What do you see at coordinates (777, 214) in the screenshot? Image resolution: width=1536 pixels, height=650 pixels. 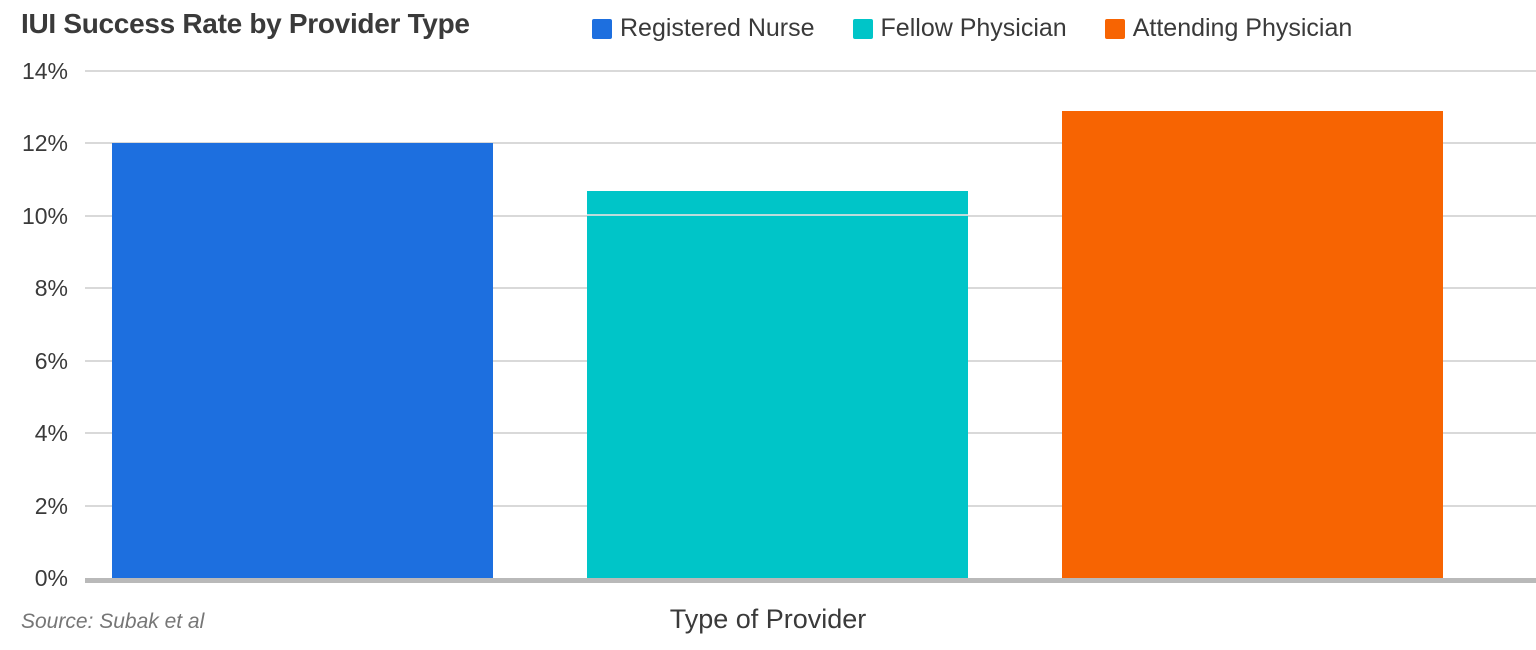 I see `bar-divider-line` at bounding box center [777, 214].